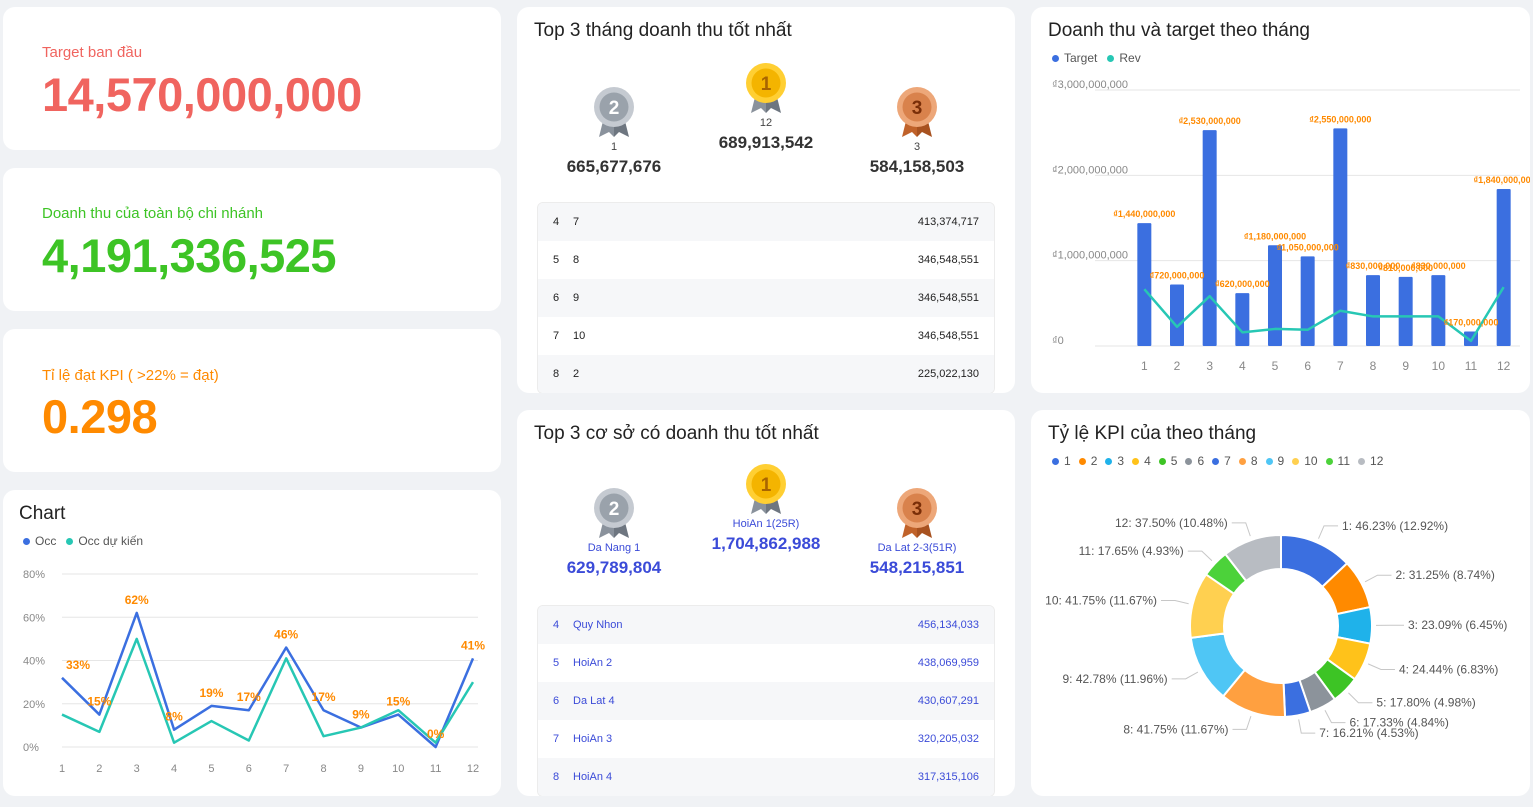 The width and height of the screenshot is (1533, 807). Describe the element at coordinates (766, 336) in the screenshot. I see `table-row: 7 10 346,548,551` at that location.